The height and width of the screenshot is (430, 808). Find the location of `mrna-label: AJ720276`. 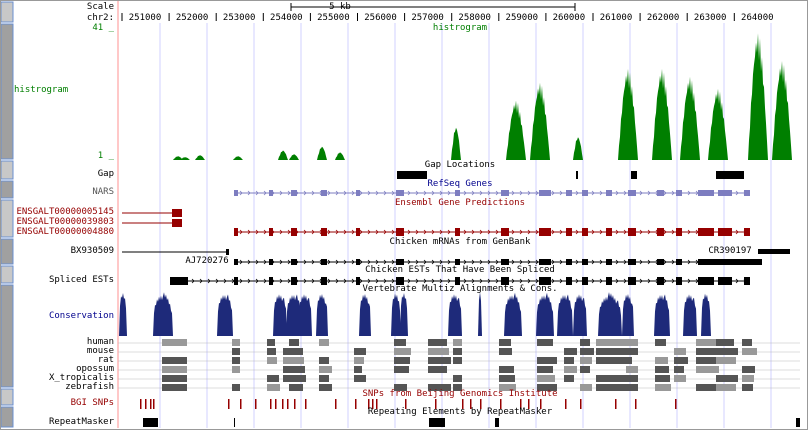

mrna-label: AJ720276 is located at coordinates (207, 261).